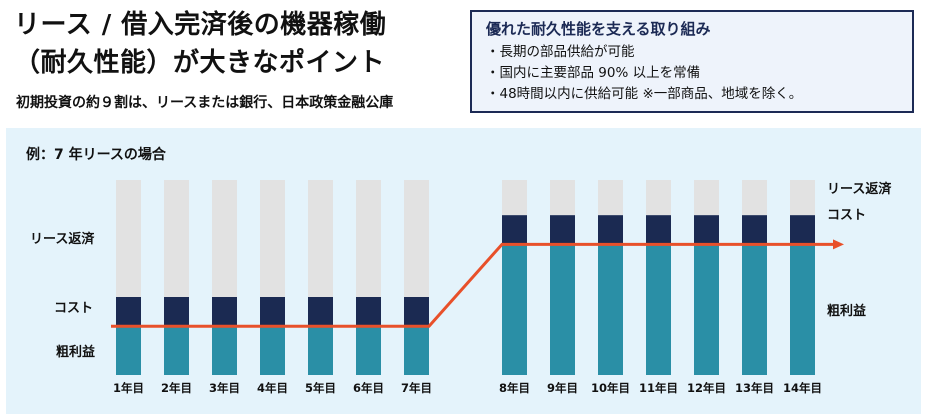 This screenshot has height=419, width=929. Describe the element at coordinates (176, 388) in the screenshot. I see `tick-label-2: 2年目` at that location.